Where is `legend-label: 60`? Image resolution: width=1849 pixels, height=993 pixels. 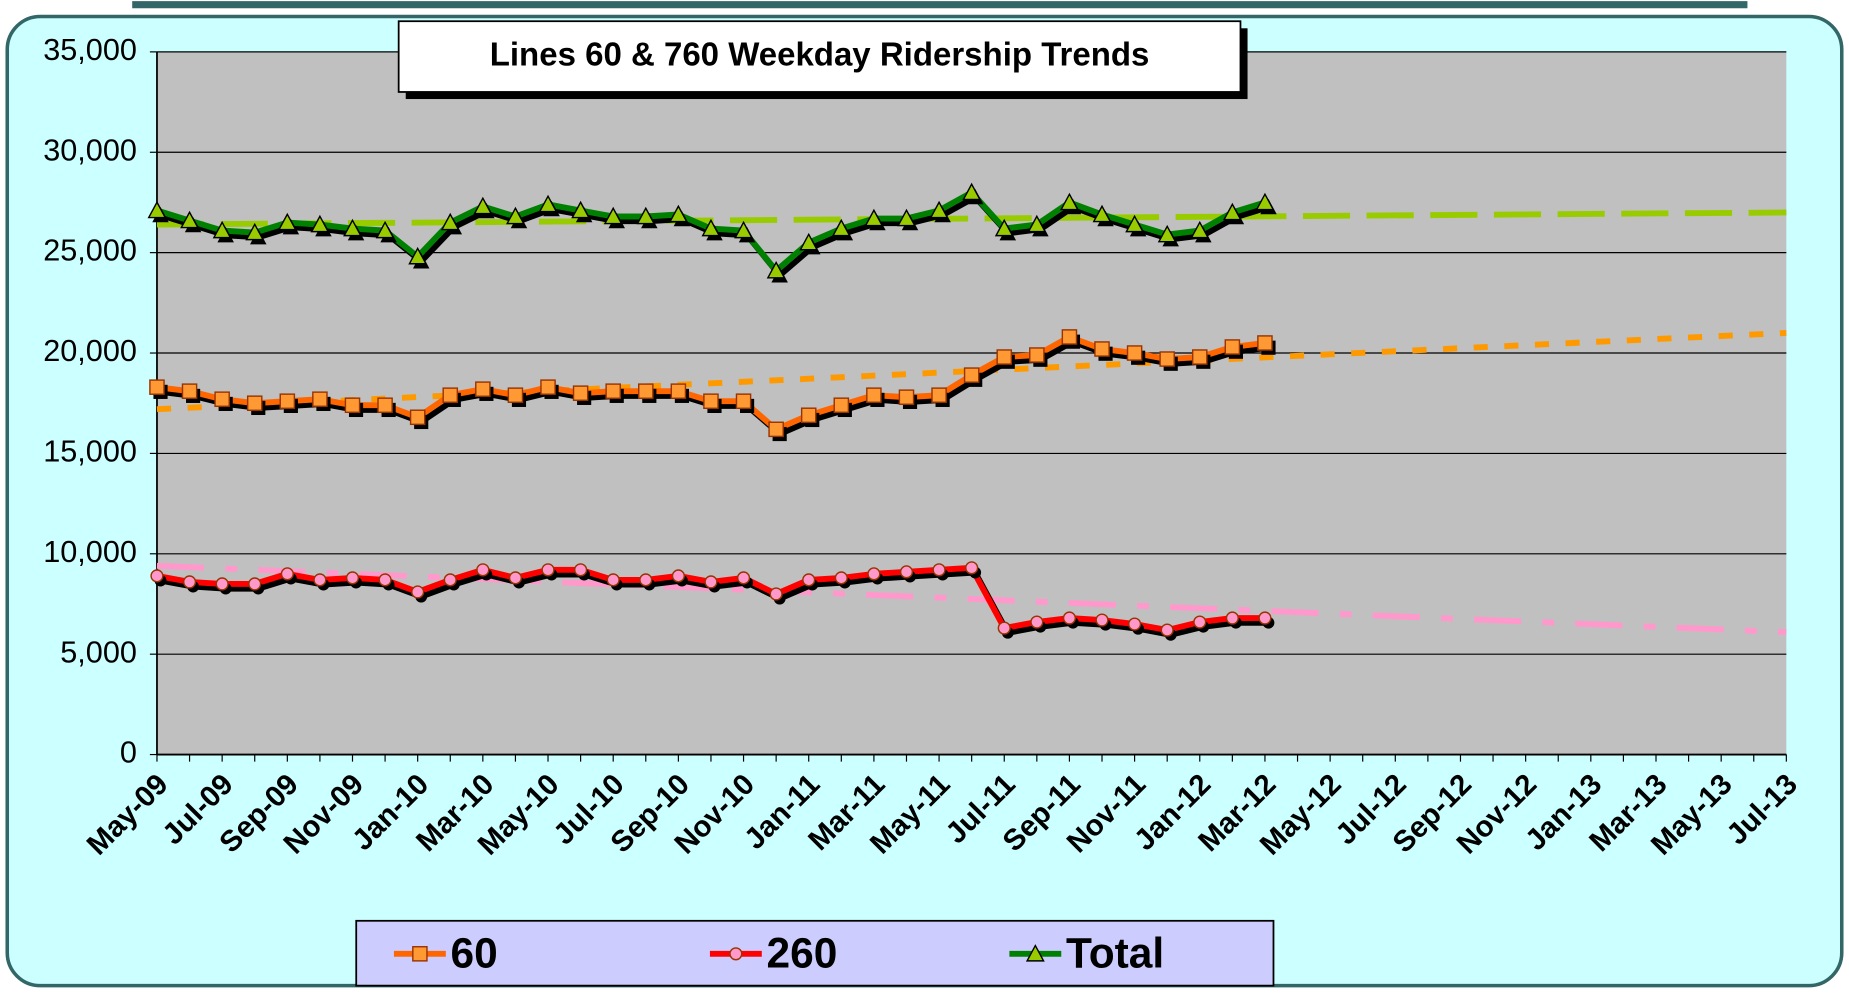 legend-label: 60 is located at coordinates (474, 952).